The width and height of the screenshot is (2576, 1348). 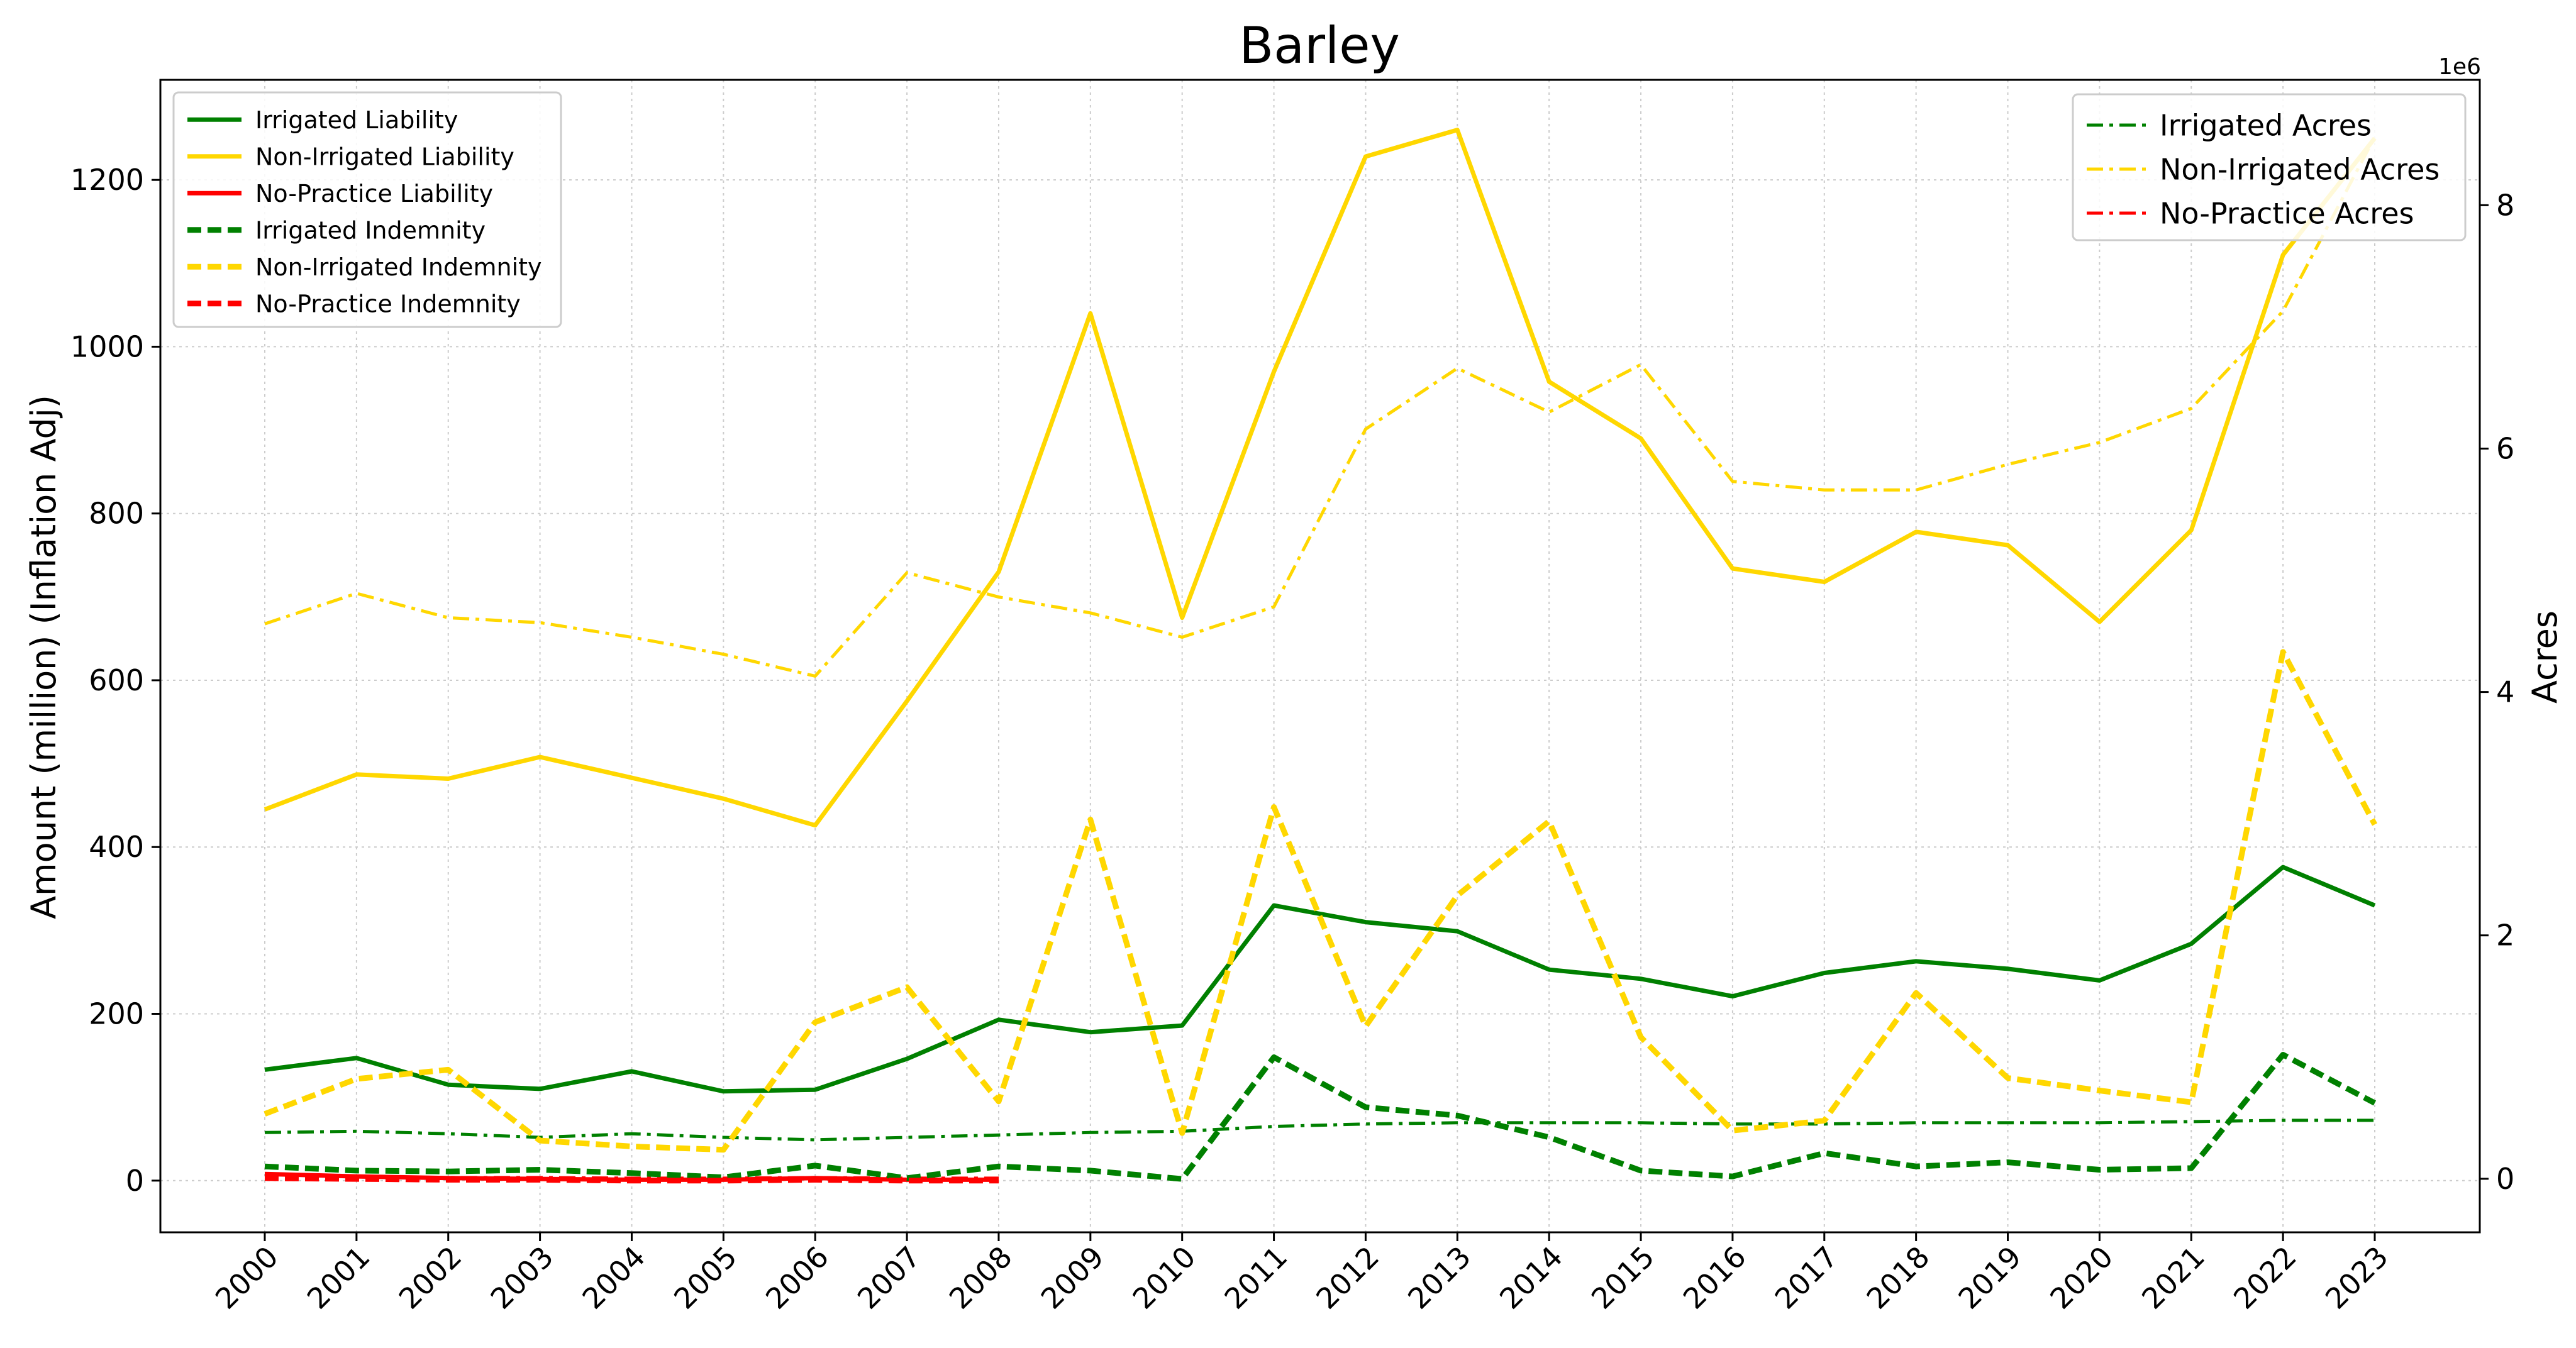 What do you see at coordinates (2266, 126) in the screenshot?
I see `legend-label: Irrigated Acres` at bounding box center [2266, 126].